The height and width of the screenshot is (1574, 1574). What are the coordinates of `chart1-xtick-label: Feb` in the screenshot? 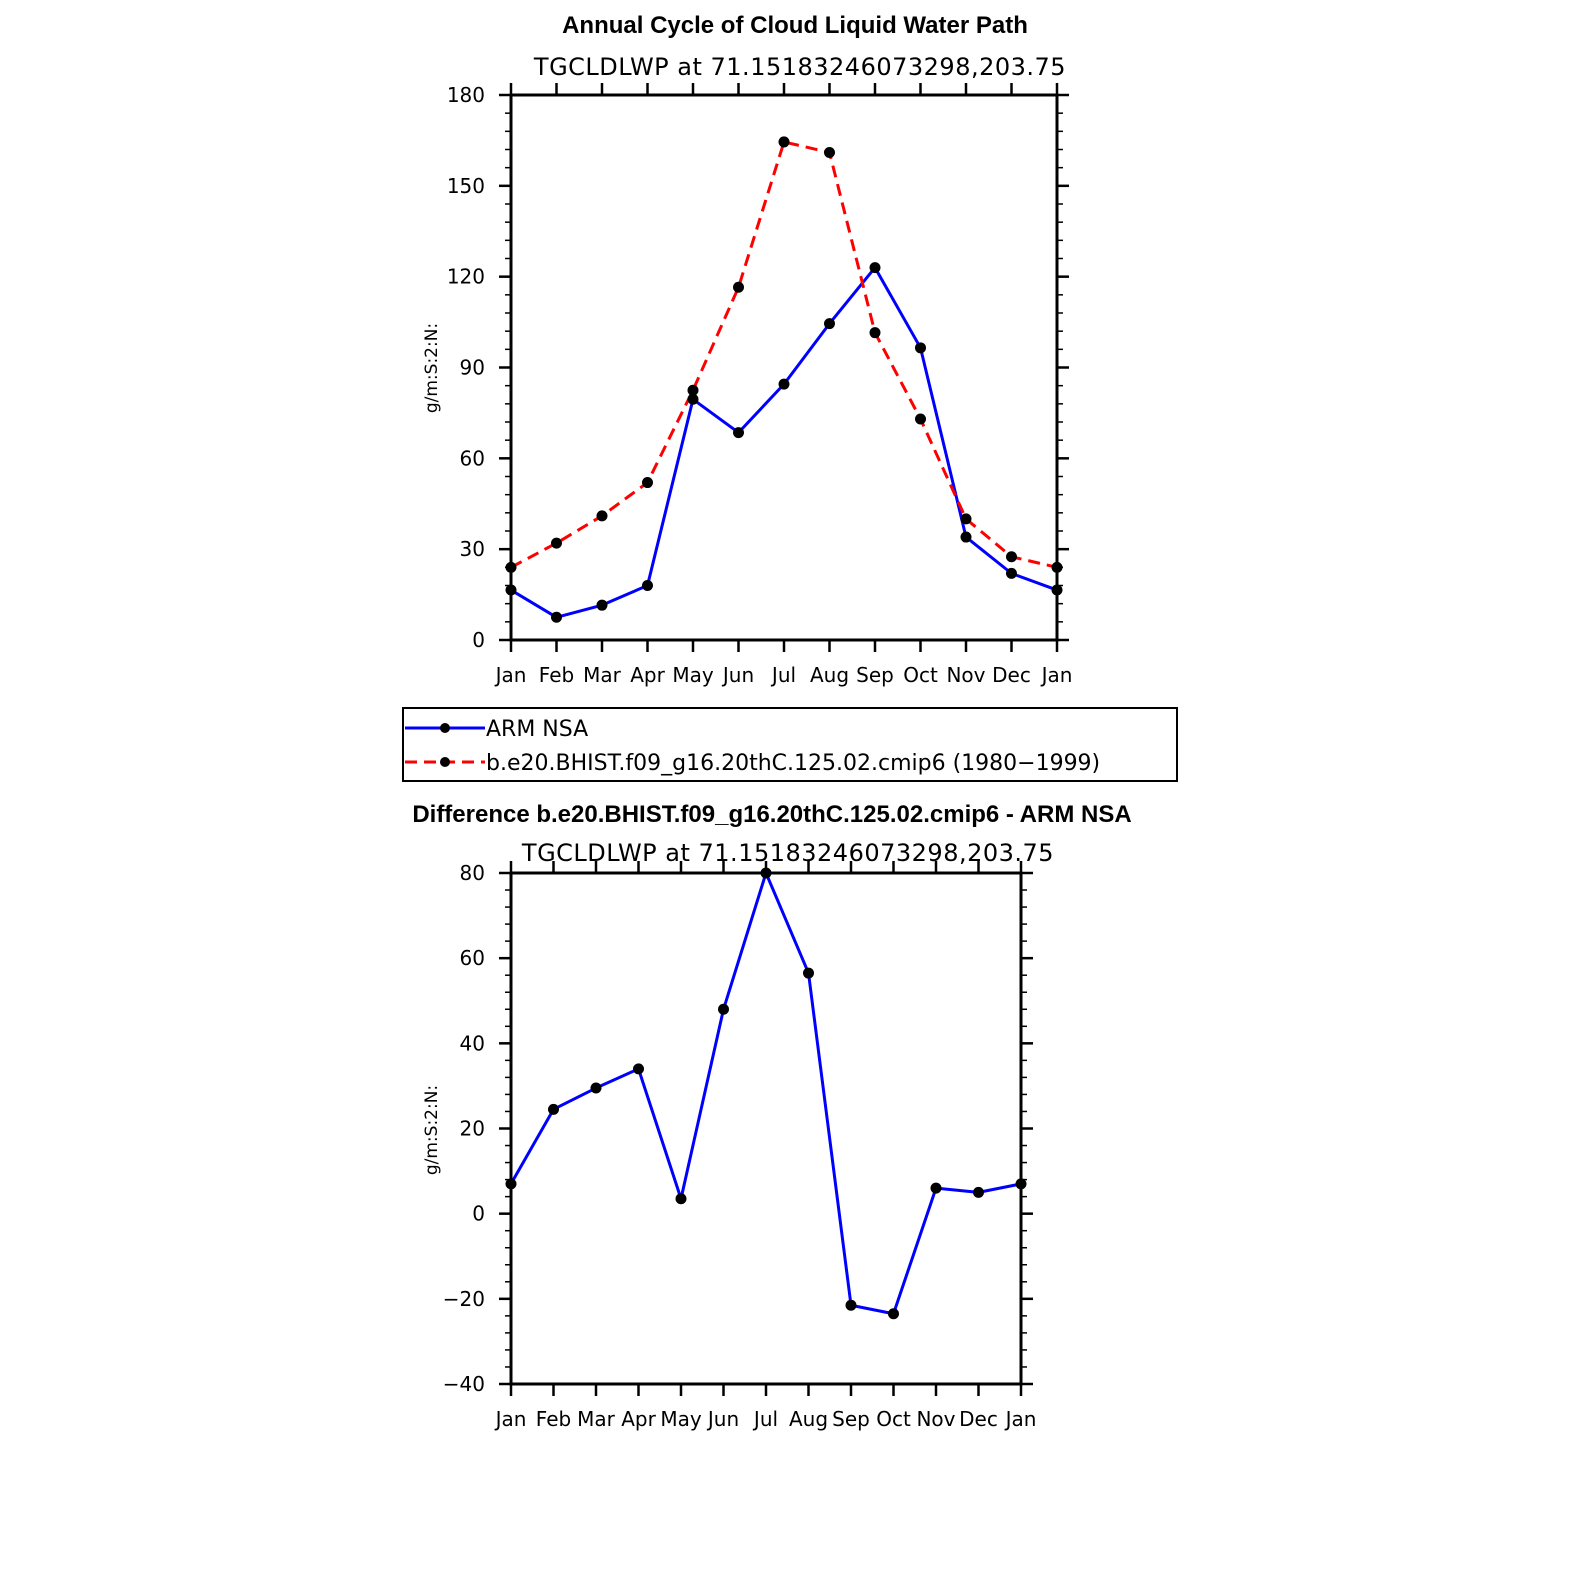 It's located at (556, 675).